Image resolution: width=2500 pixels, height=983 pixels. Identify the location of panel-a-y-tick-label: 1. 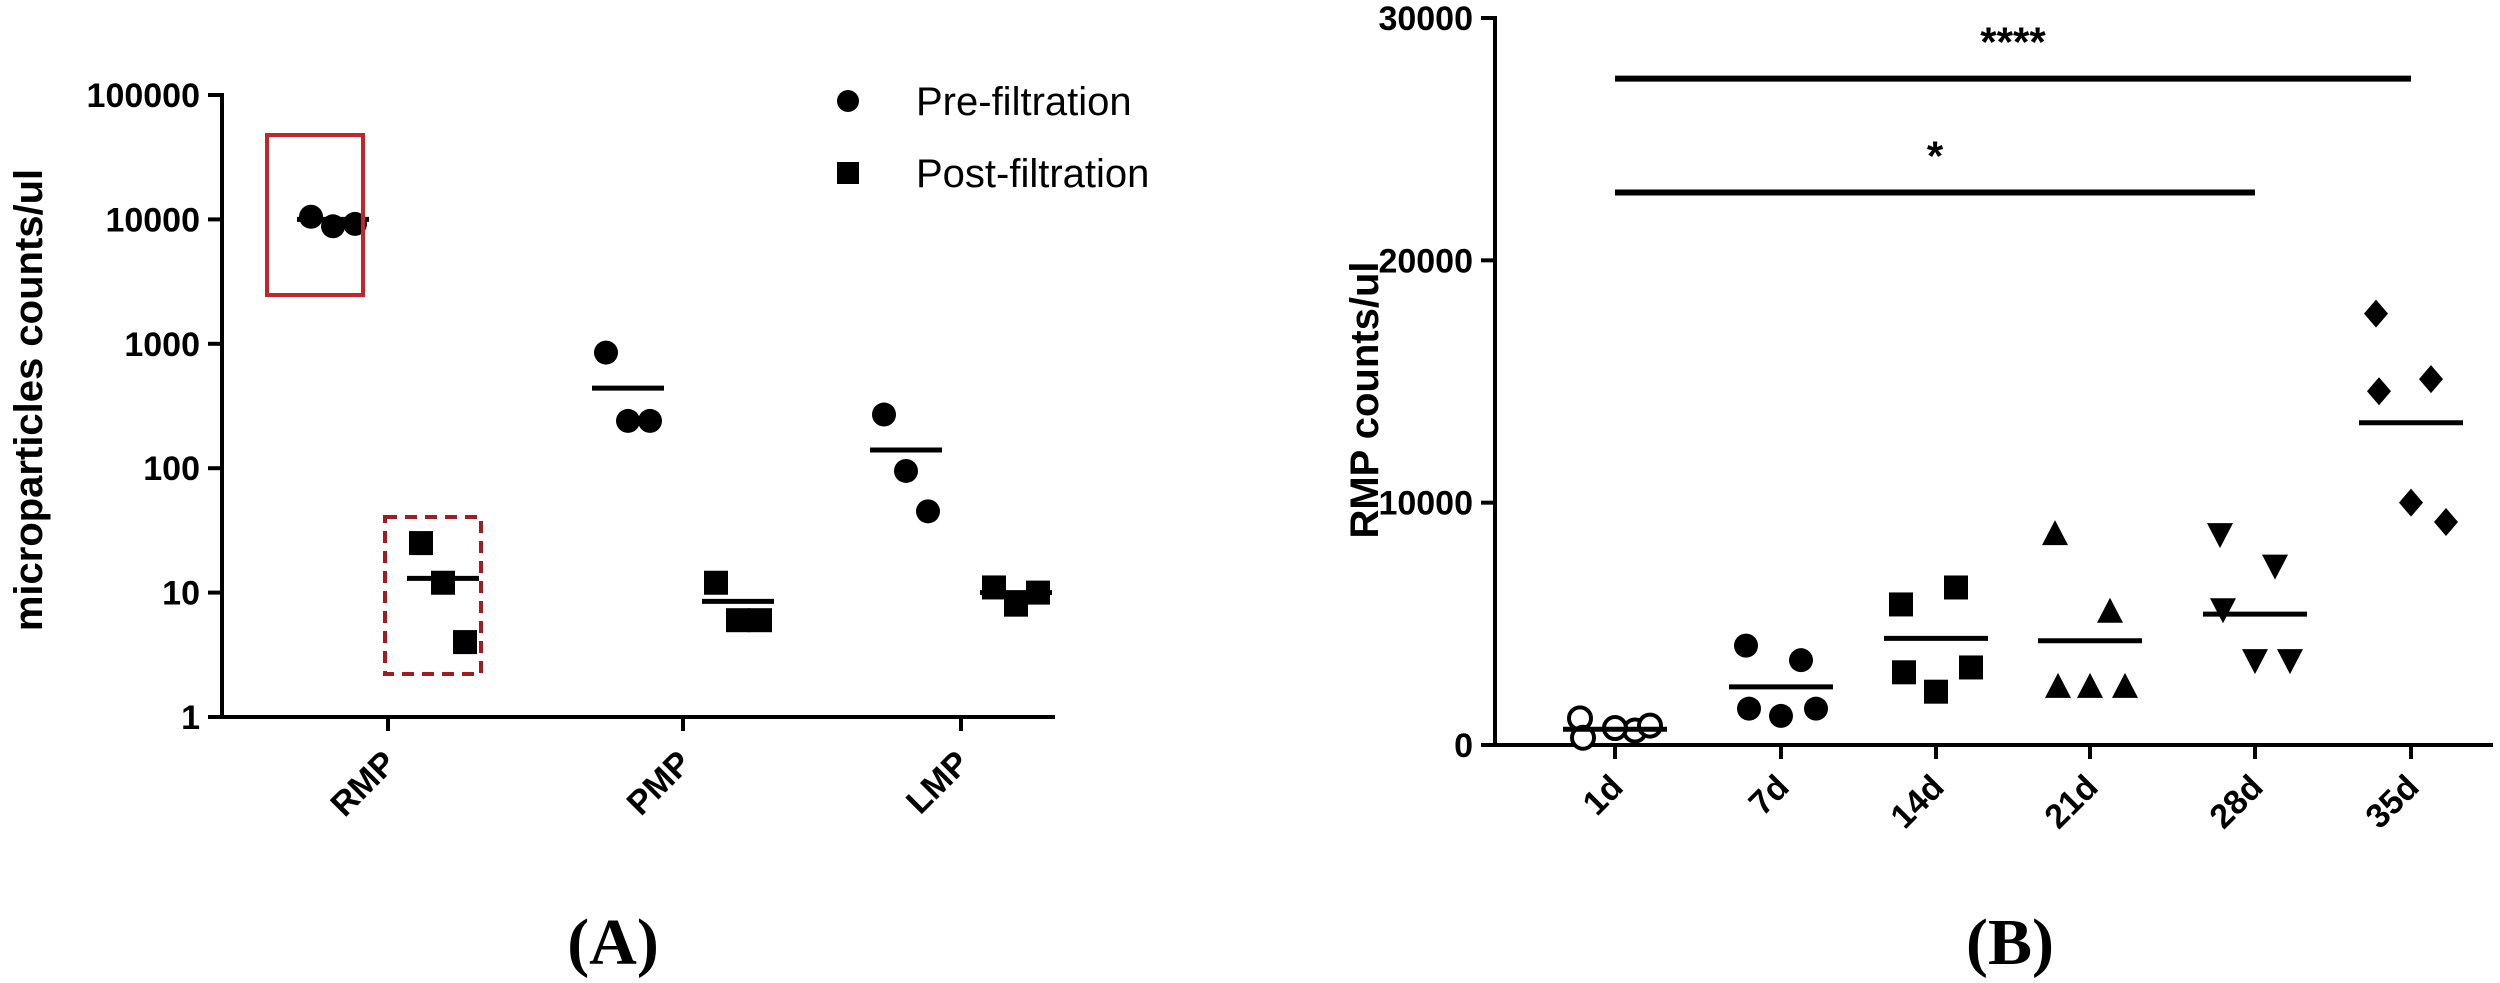
(190, 718).